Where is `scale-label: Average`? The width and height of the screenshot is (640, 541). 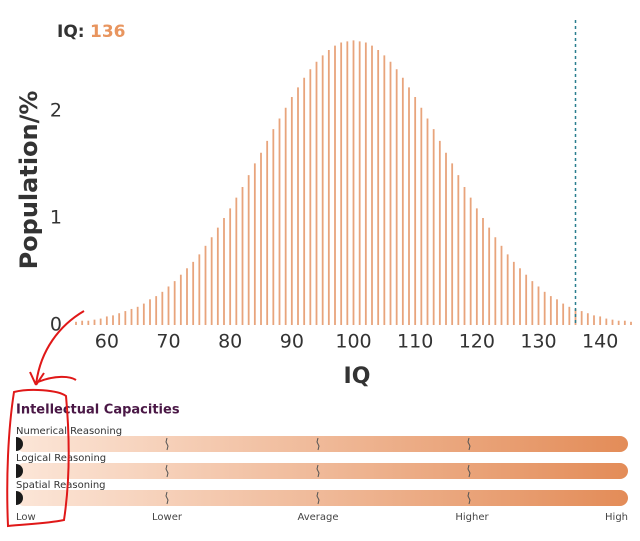 scale-label: Average is located at coordinates (317, 517).